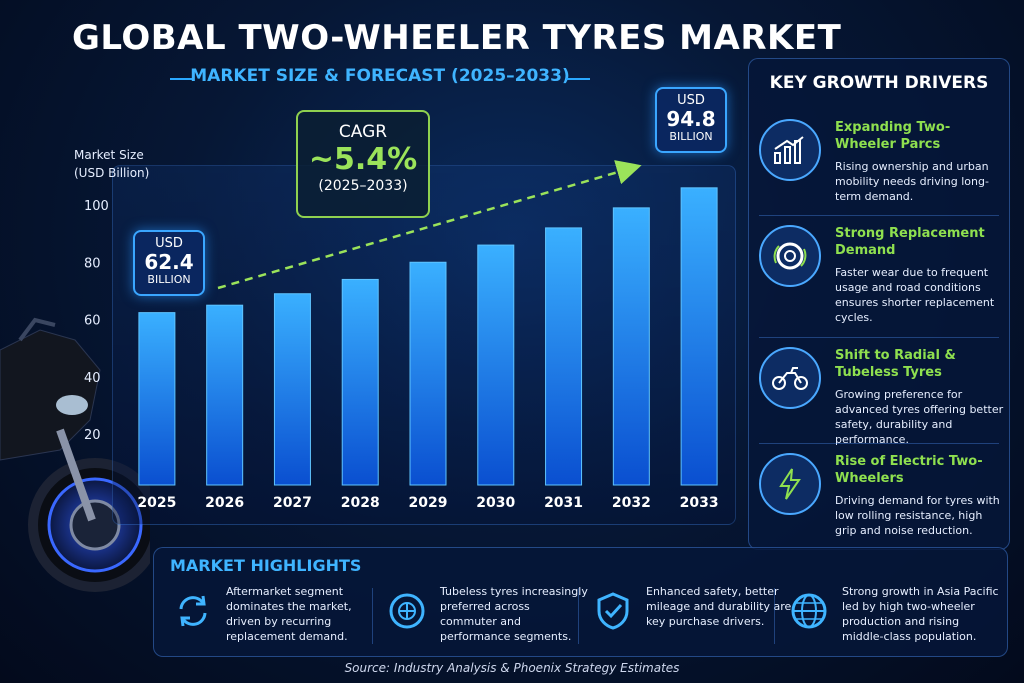 The width and height of the screenshot is (1024, 683). Describe the element at coordinates (809, 611) in the screenshot. I see `globe-icon` at that location.